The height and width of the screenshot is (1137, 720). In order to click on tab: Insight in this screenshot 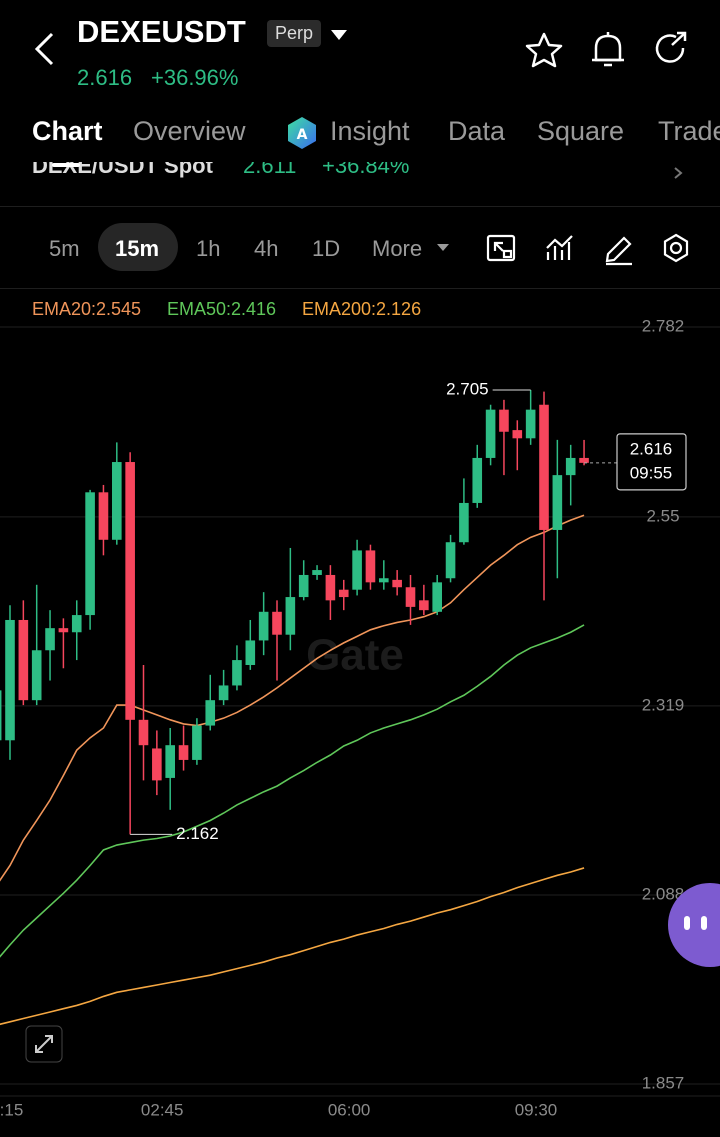, I will do `click(370, 131)`.